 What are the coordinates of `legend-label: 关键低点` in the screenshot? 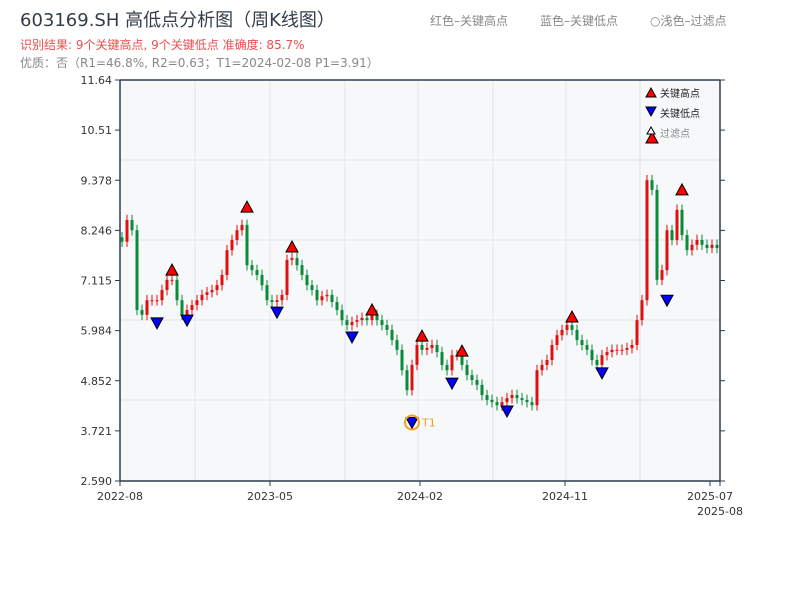 It's located at (680, 113).